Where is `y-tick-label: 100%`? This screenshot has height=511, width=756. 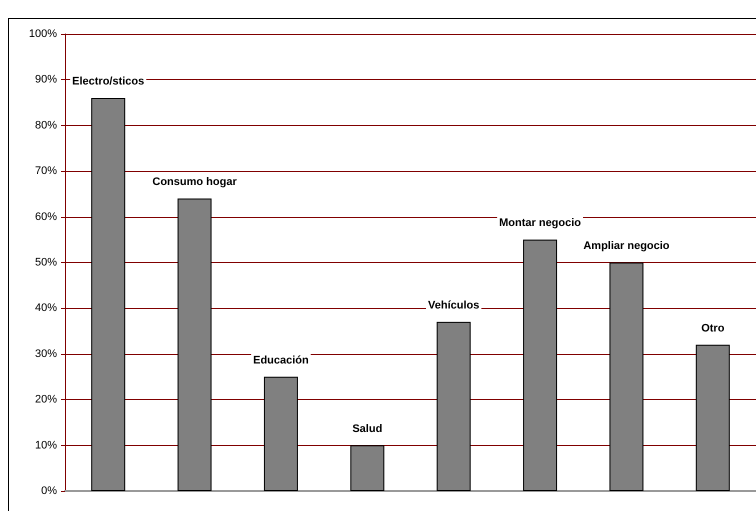
y-tick-label: 100% is located at coordinates (43, 34).